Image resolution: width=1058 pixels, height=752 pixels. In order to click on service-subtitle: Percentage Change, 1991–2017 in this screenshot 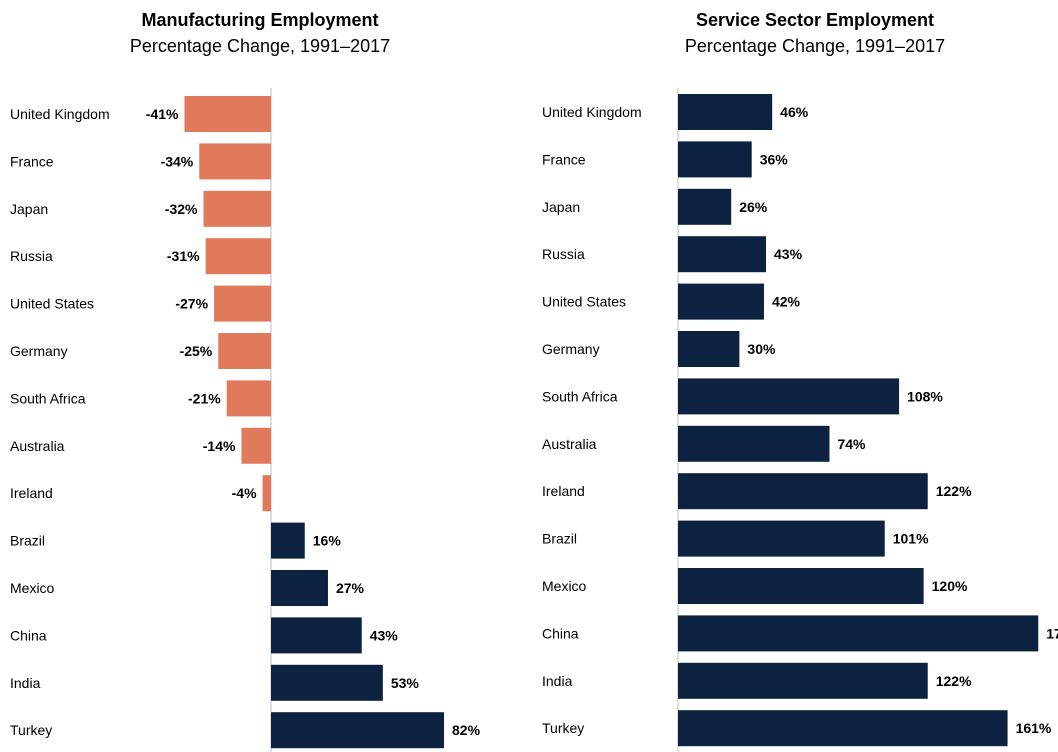, I will do `click(815, 46)`.